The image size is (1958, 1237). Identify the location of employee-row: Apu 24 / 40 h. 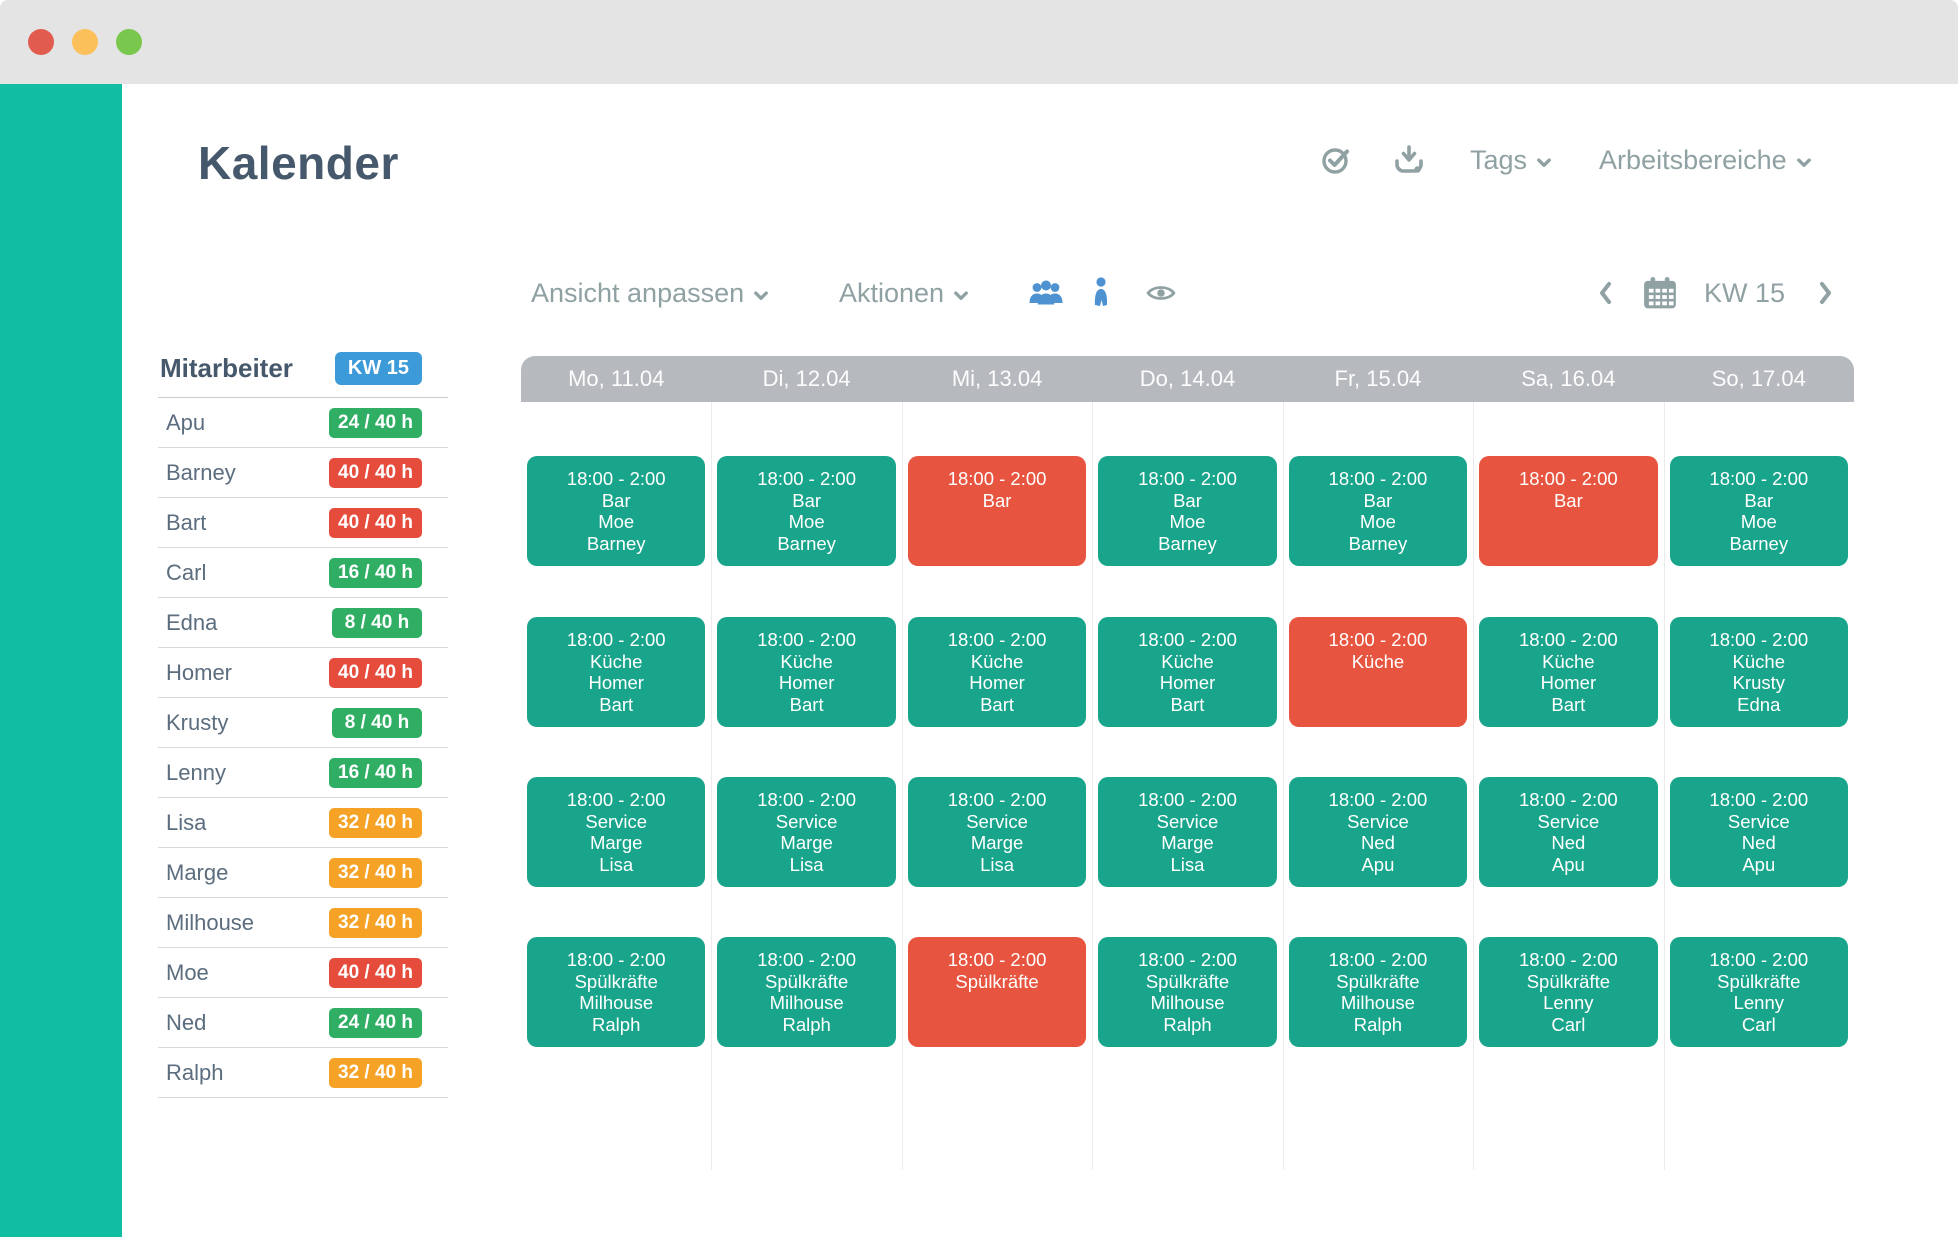
(303, 423).